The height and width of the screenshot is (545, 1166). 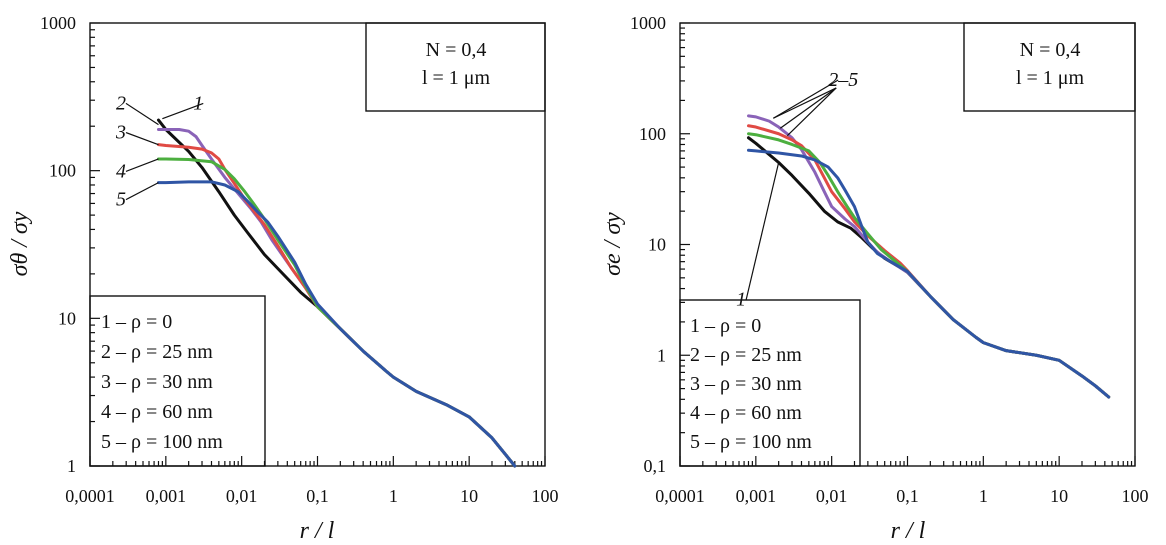 I want to click on left-curve-label-1: 1, so click(x=198, y=103).